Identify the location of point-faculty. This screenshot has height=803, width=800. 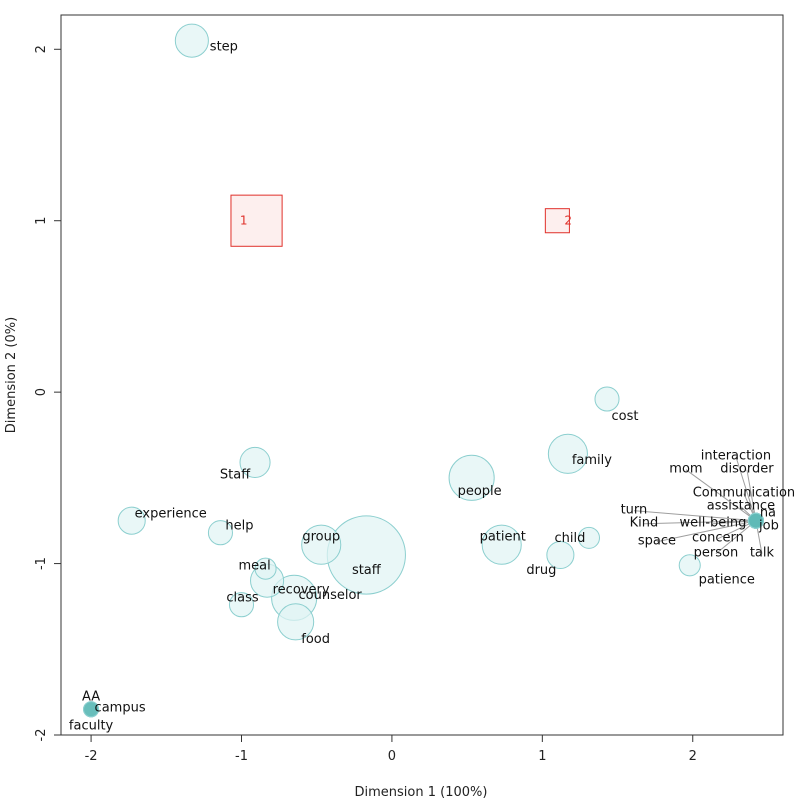
(91, 709).